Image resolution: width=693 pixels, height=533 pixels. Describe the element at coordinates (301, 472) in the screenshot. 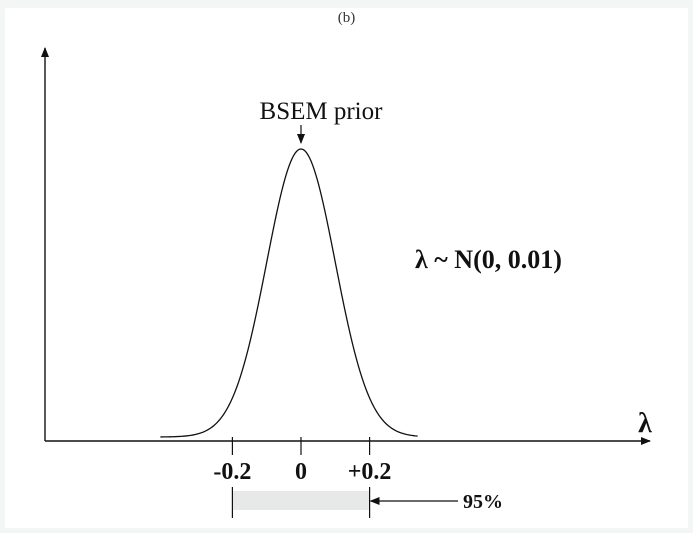

I see `x-tick-label: 0` at that location.